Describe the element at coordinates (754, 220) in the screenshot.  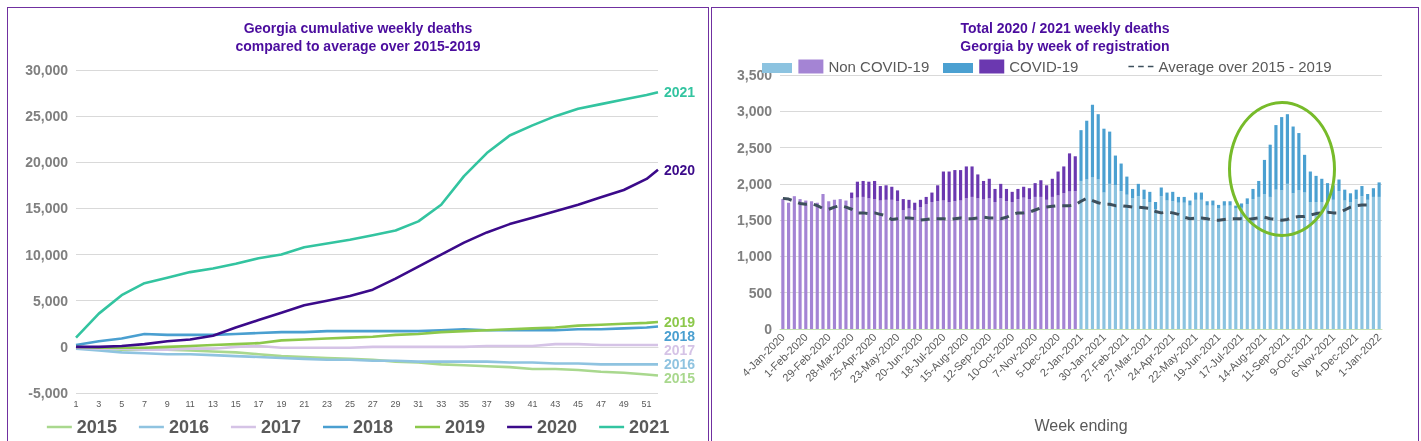
I see `y-tick-label: 1,500` at that location.